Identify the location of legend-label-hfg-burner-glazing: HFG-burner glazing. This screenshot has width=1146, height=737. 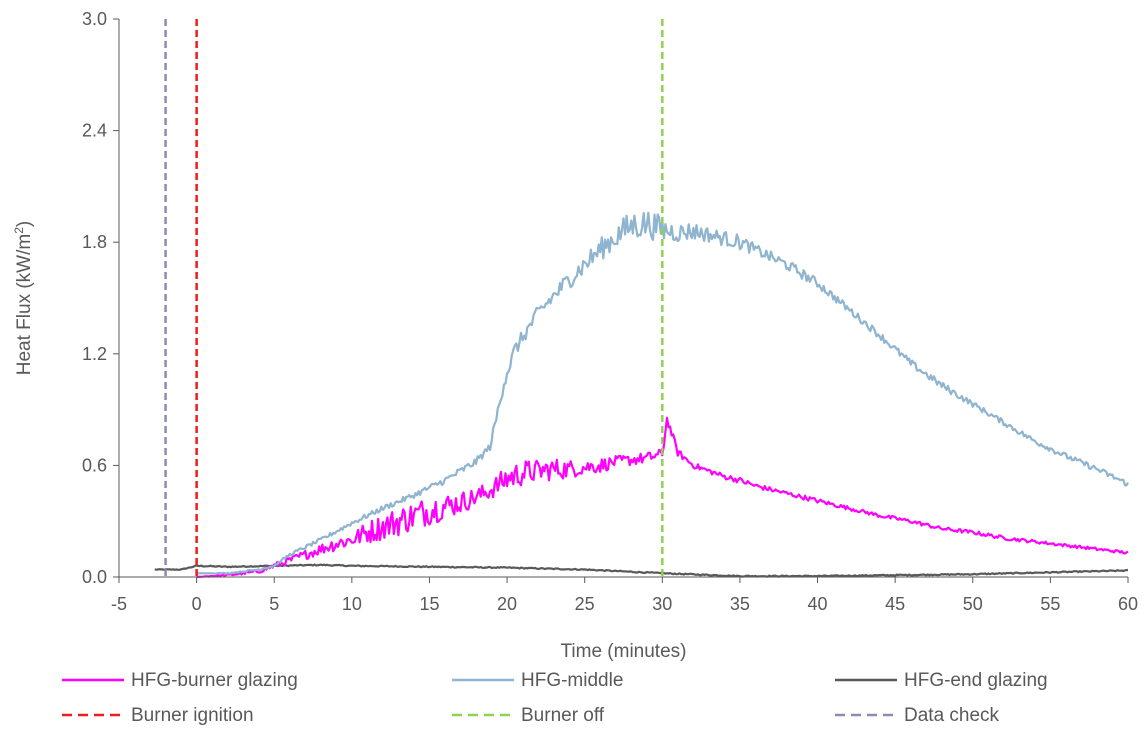
(214, 680).